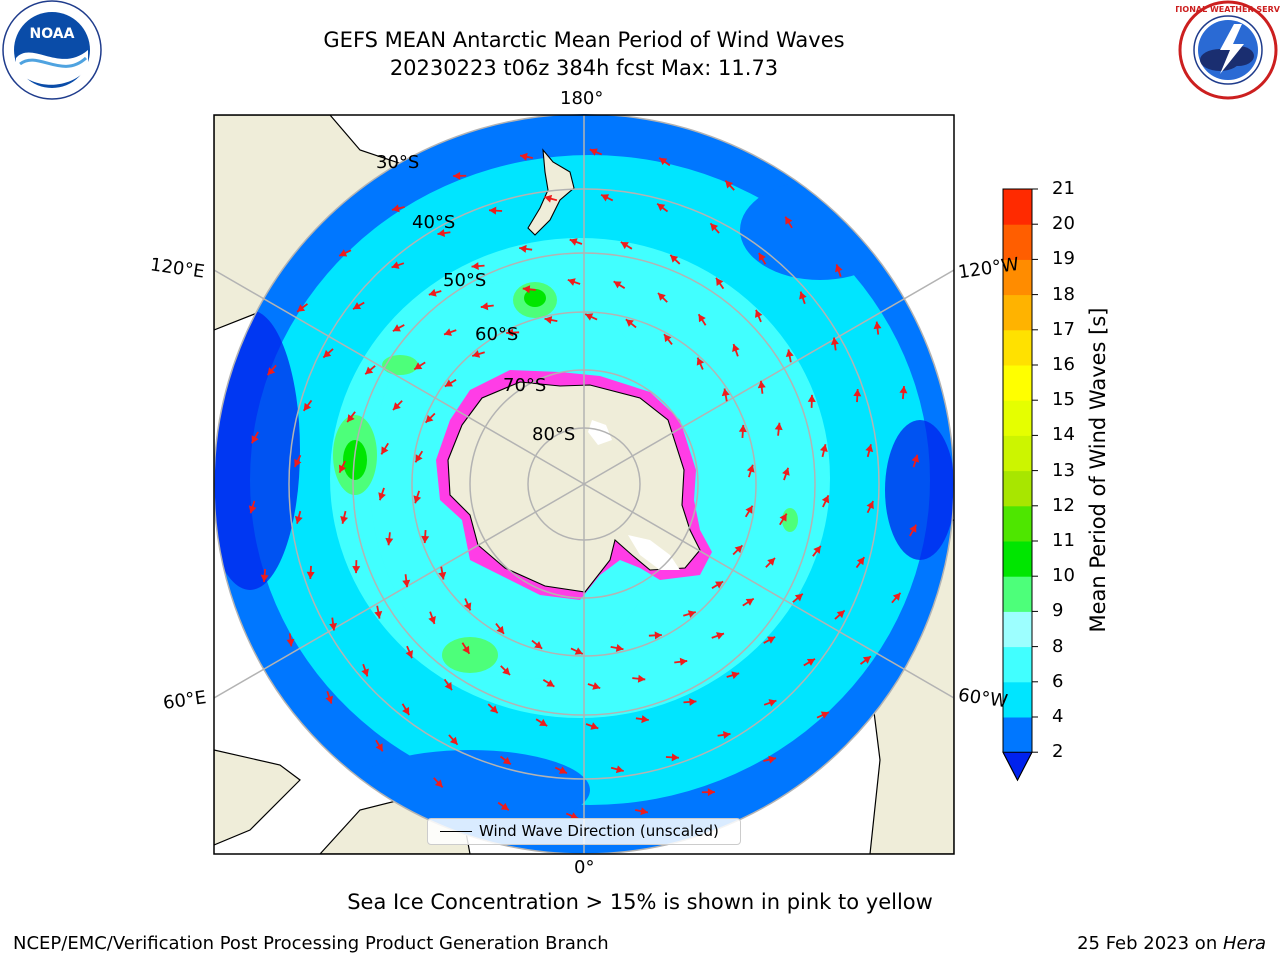 This screenshot has height=960, width=1280. Describe the element at coordinates (1063, 294) in the screenshot. I see `colorbar-tick-label: 18` at that location.